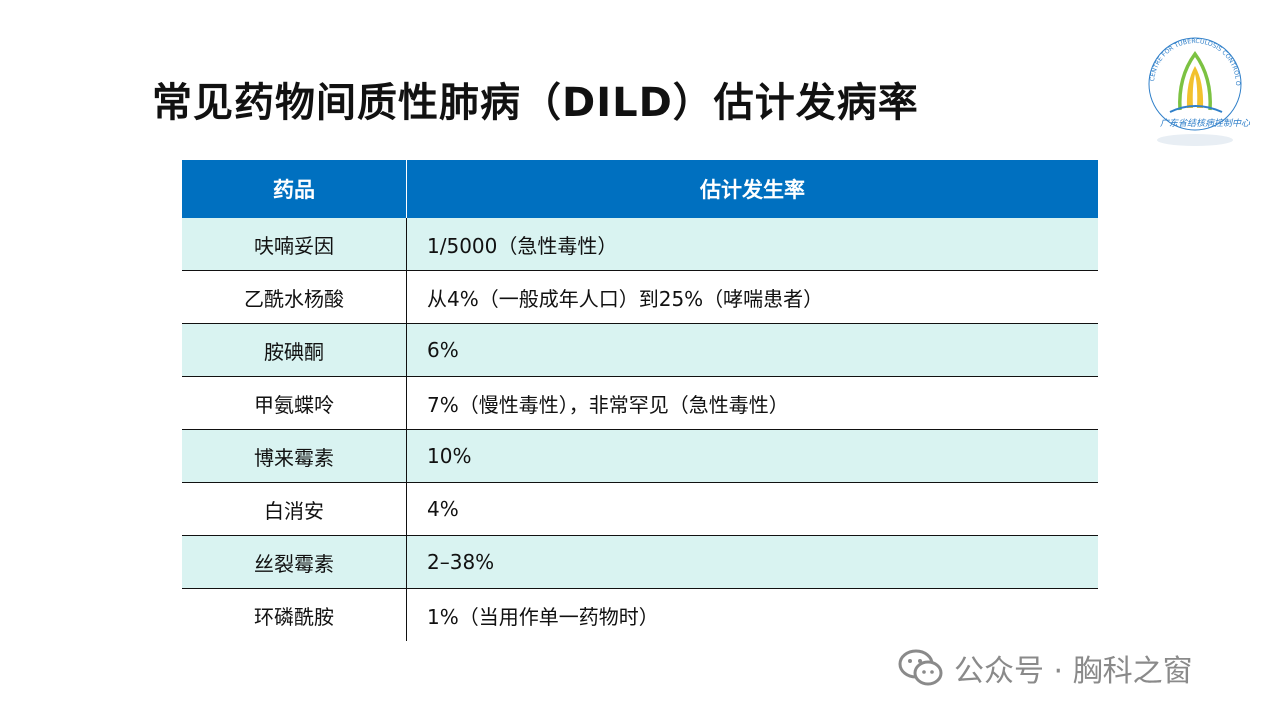 This screenshot has height=720, width=1280. I want to click on table-row: 呋喃妥因 1/5000（急性毒性）, so click(640, 244).